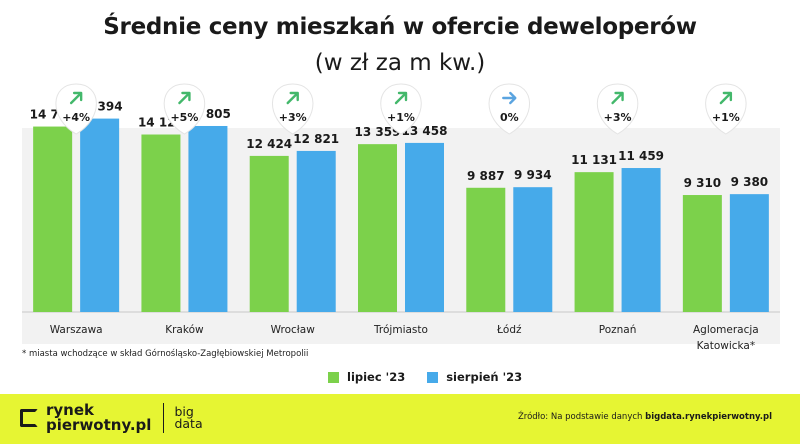 The width and height of the screenshot is (800, 444). I want to click on change-label-5: +3%, so click(618, 117).